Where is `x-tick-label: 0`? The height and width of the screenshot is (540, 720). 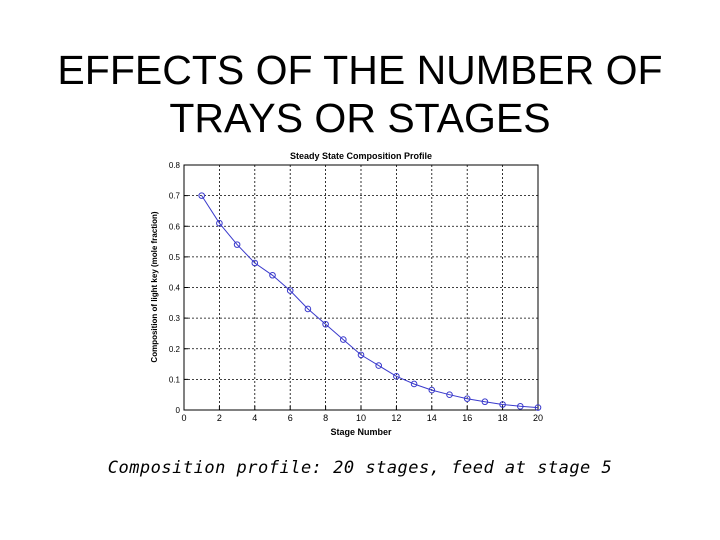
x-tick-label: 0 is located at coordinates (183, 418).